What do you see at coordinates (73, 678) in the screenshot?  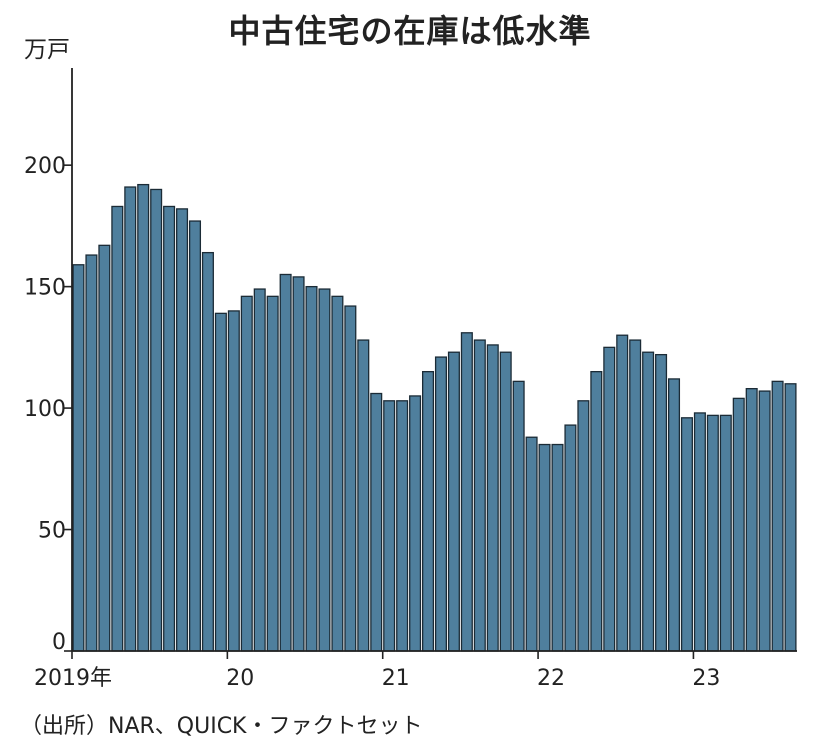 I see `x-tick-label-0: 2019年` at bounding box center [73, 678].